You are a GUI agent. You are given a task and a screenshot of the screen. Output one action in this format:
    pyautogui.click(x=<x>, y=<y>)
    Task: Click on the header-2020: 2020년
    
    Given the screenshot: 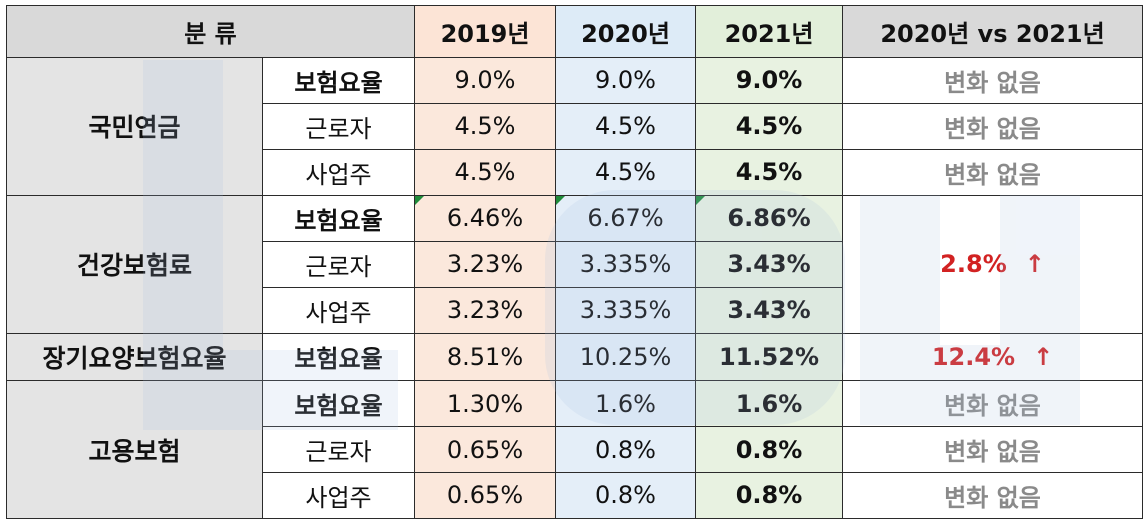 What is the action you would take?
    pyautogui.click(x=626, y=31)
    